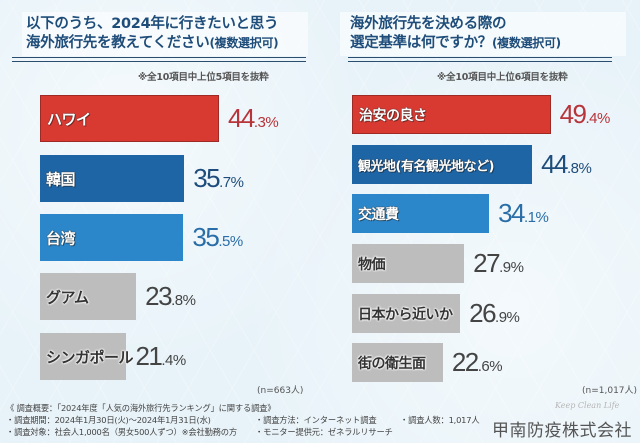 The width and height of the screenshot is (640, 443). Describe the element at coordinates (67, 297) in the screenshot. I see `left-bar-label-4: グアム` at that location.